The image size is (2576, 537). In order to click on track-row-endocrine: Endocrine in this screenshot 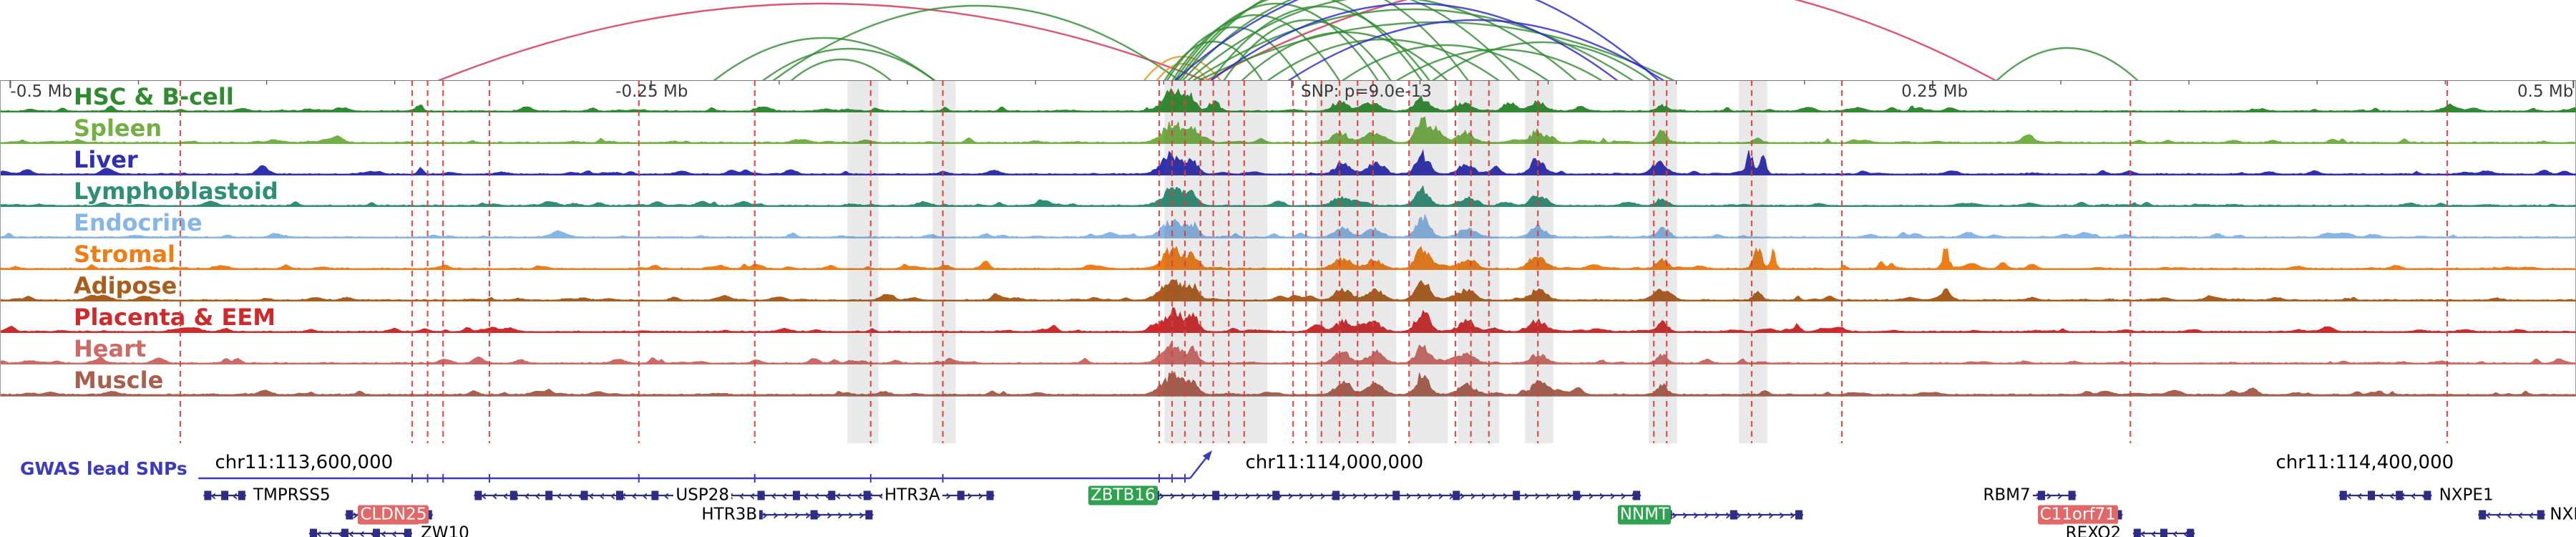, I will do `click(1288, 222)`.